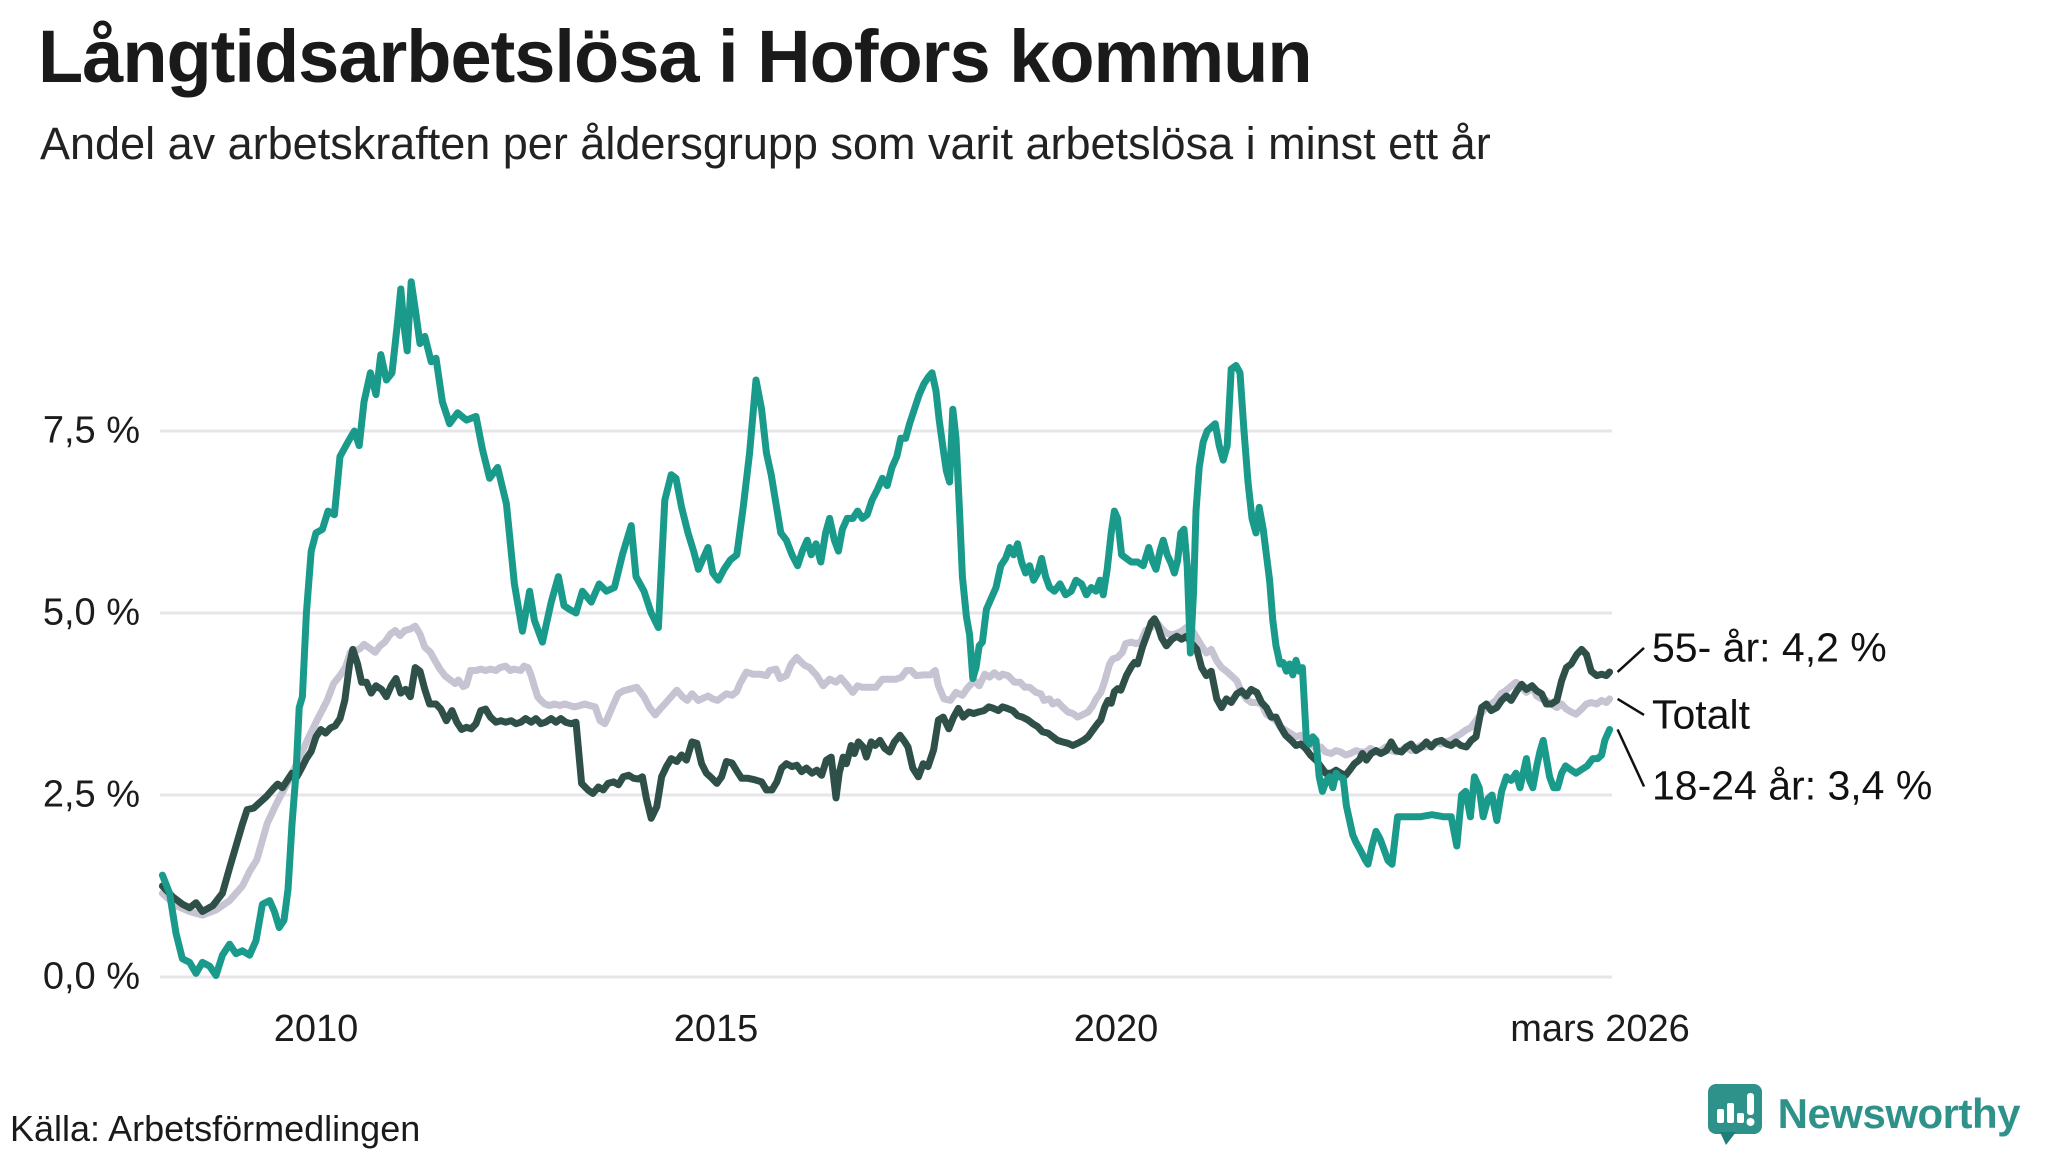 This screenshot has height=1152, width=2048. Describe the element at coordinates (1792, 785) in the screenshot. I see `end-label-18-24-r: 18-24 år: 3,4 %` at that location.